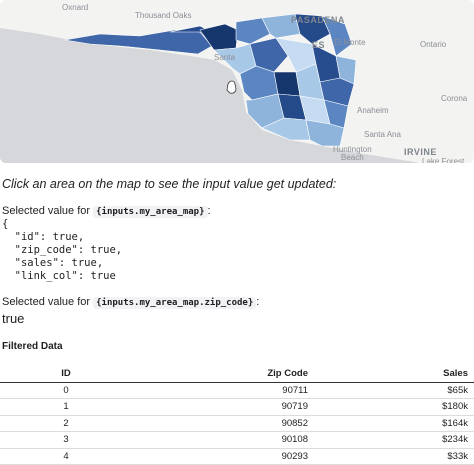 This screenshot has height=465, width=474. What do you see at coordinates (420, 152) in the screenshot?
I see `map-label: IRVINE` at bounding box center [420, 152].